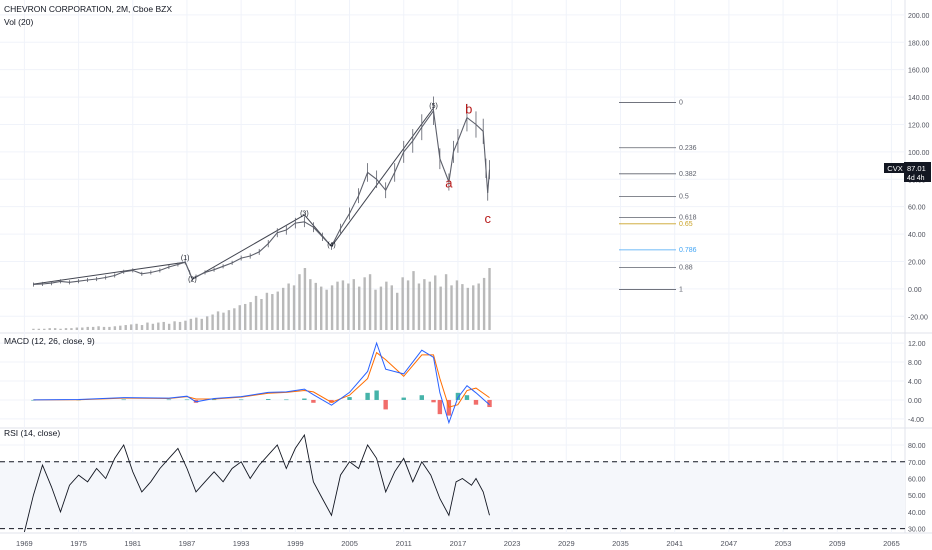  Describe the element at coordinates (304, 214) in the screenshot. I see `wave-label: (3)` at that location.